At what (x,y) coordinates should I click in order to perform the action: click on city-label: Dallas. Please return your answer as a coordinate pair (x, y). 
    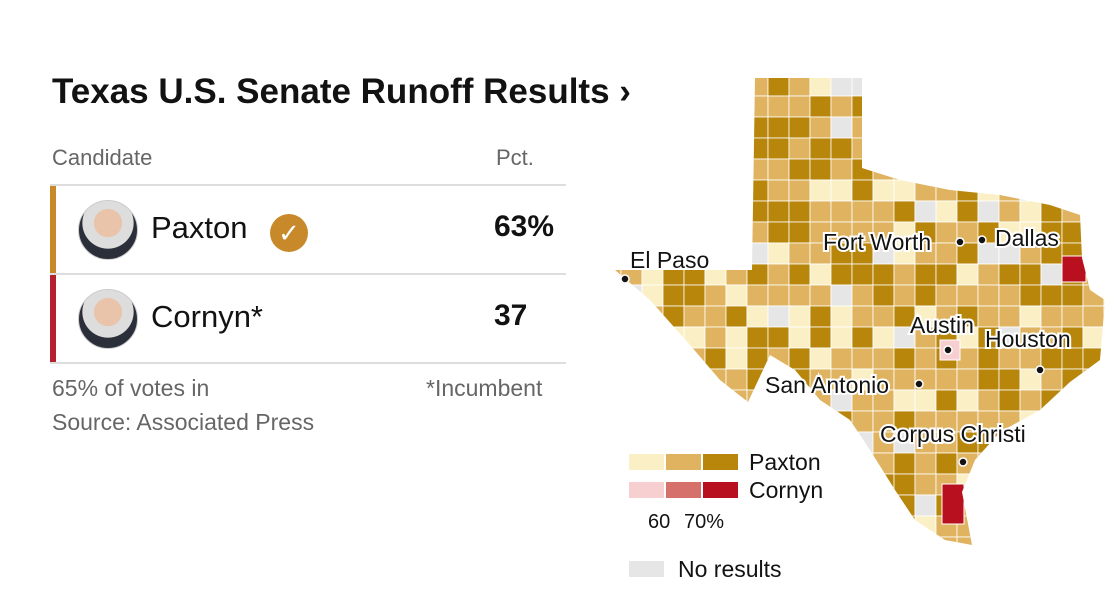
    Looking at the image, I should click on (1027, 238).